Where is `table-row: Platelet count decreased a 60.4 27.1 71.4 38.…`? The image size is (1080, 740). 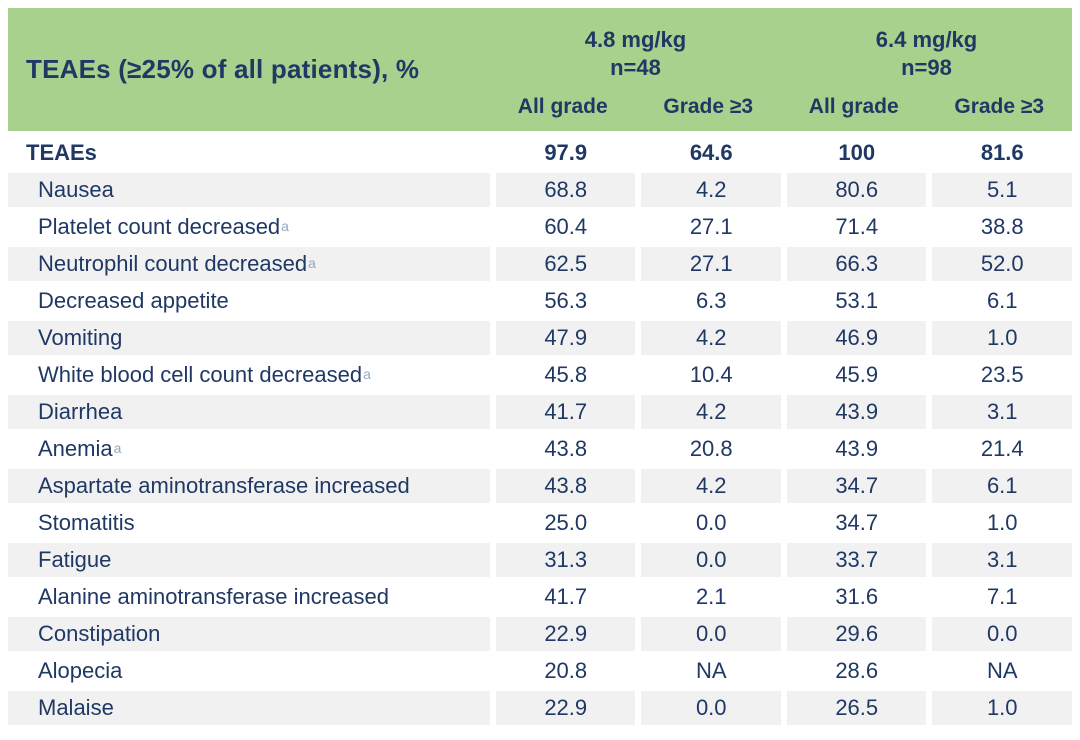 table-row: Platelet count decreased a 60.4 27.1 71.4 38.… is located at coordinates (540, 227).